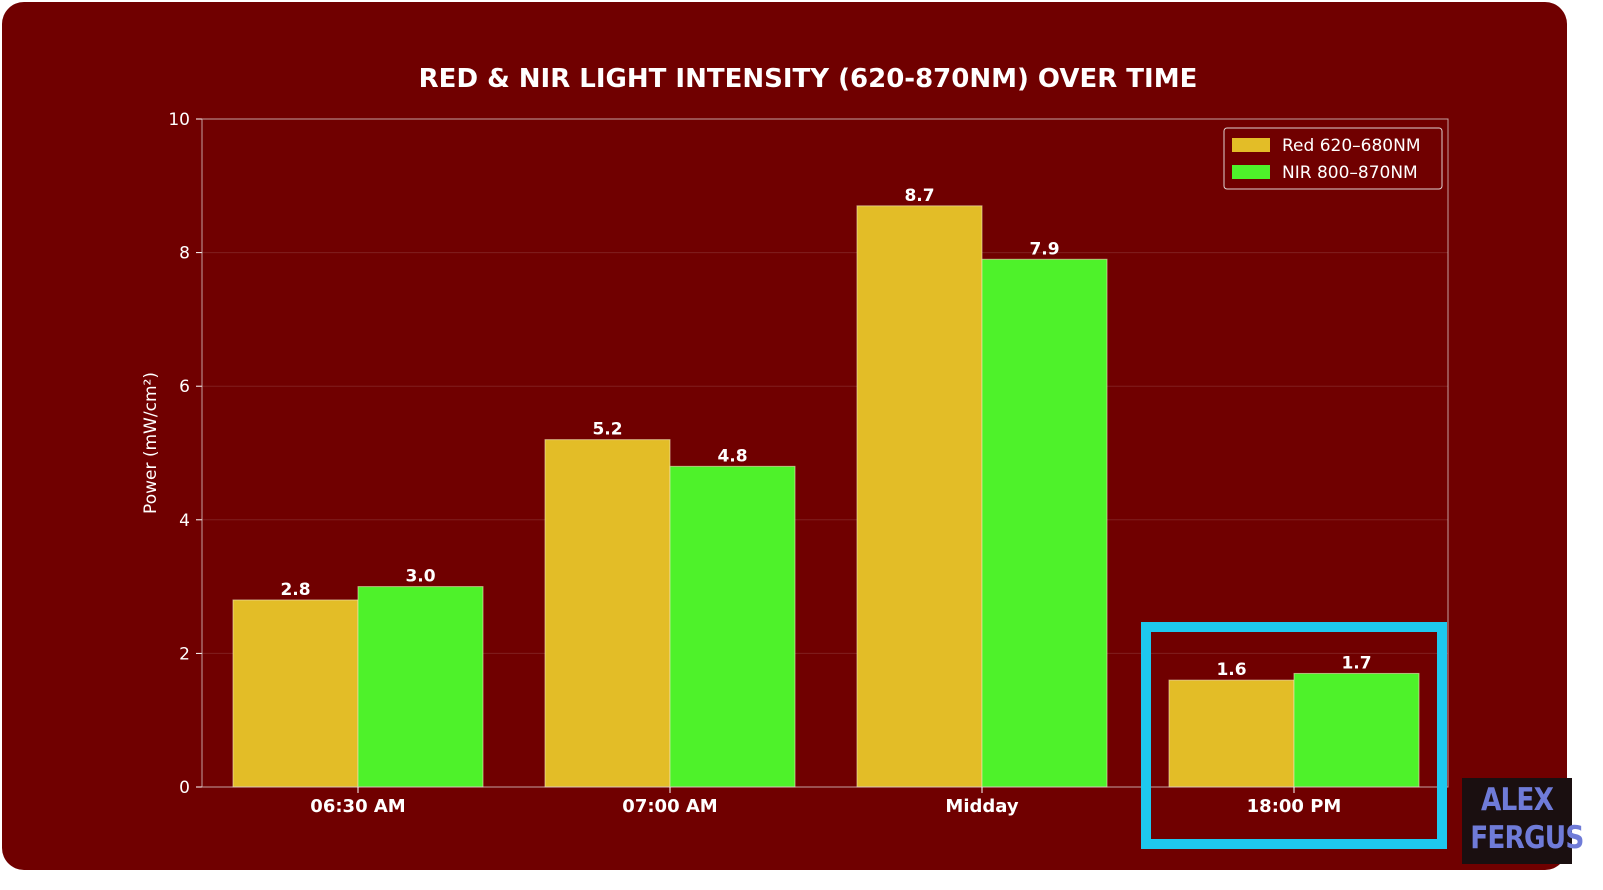  I want to click on x-tick-label: 06:30 AM, so click(357, 806).